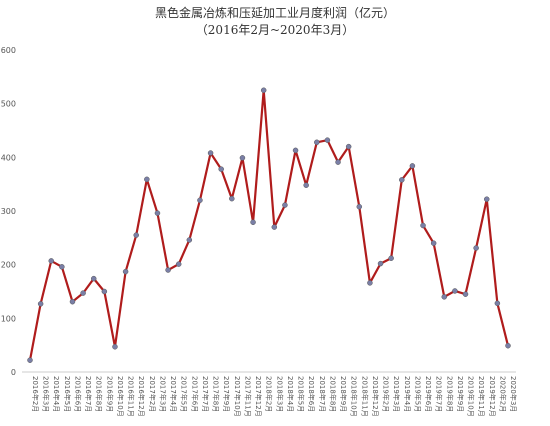 The image size is (550, 426). What do you see at coordinates (449, 394) in the screenshot?
I see `x-tick-label: 2019年8月` at bounding box center [449, 394].